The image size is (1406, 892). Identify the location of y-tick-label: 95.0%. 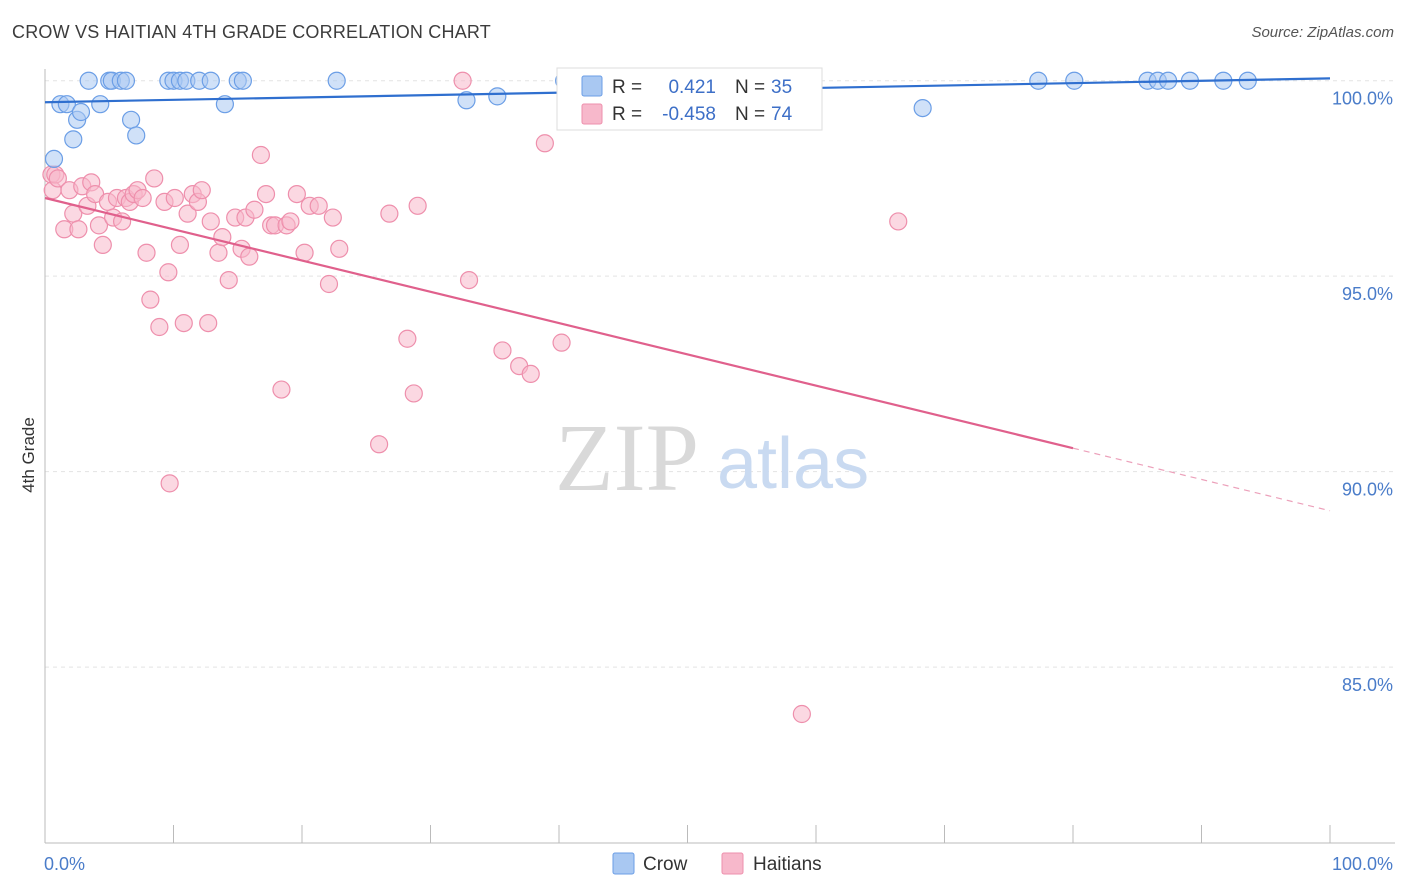
(1367, 294).